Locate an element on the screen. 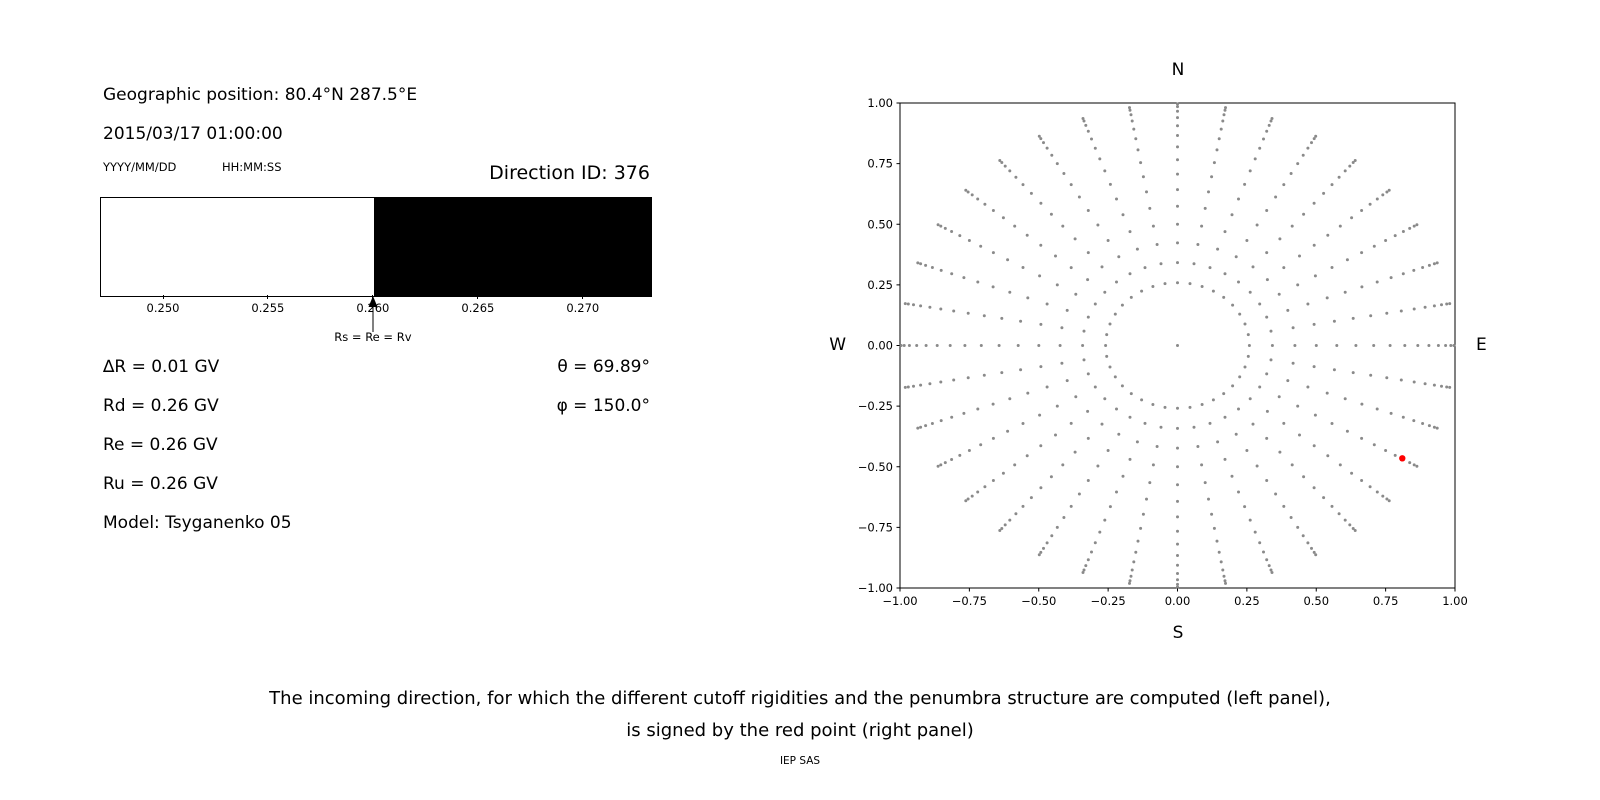 The height and width of the screenshot is (800, 1600). y-tick-label: −0.75 is located at coordinates (875, 527).